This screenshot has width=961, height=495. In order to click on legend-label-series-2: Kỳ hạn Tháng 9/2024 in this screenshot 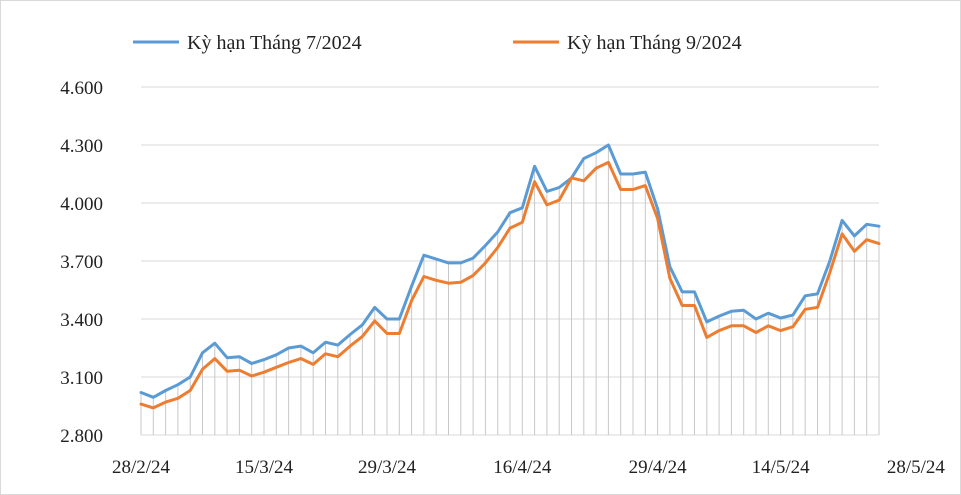, I will do `click(654, 43)`.